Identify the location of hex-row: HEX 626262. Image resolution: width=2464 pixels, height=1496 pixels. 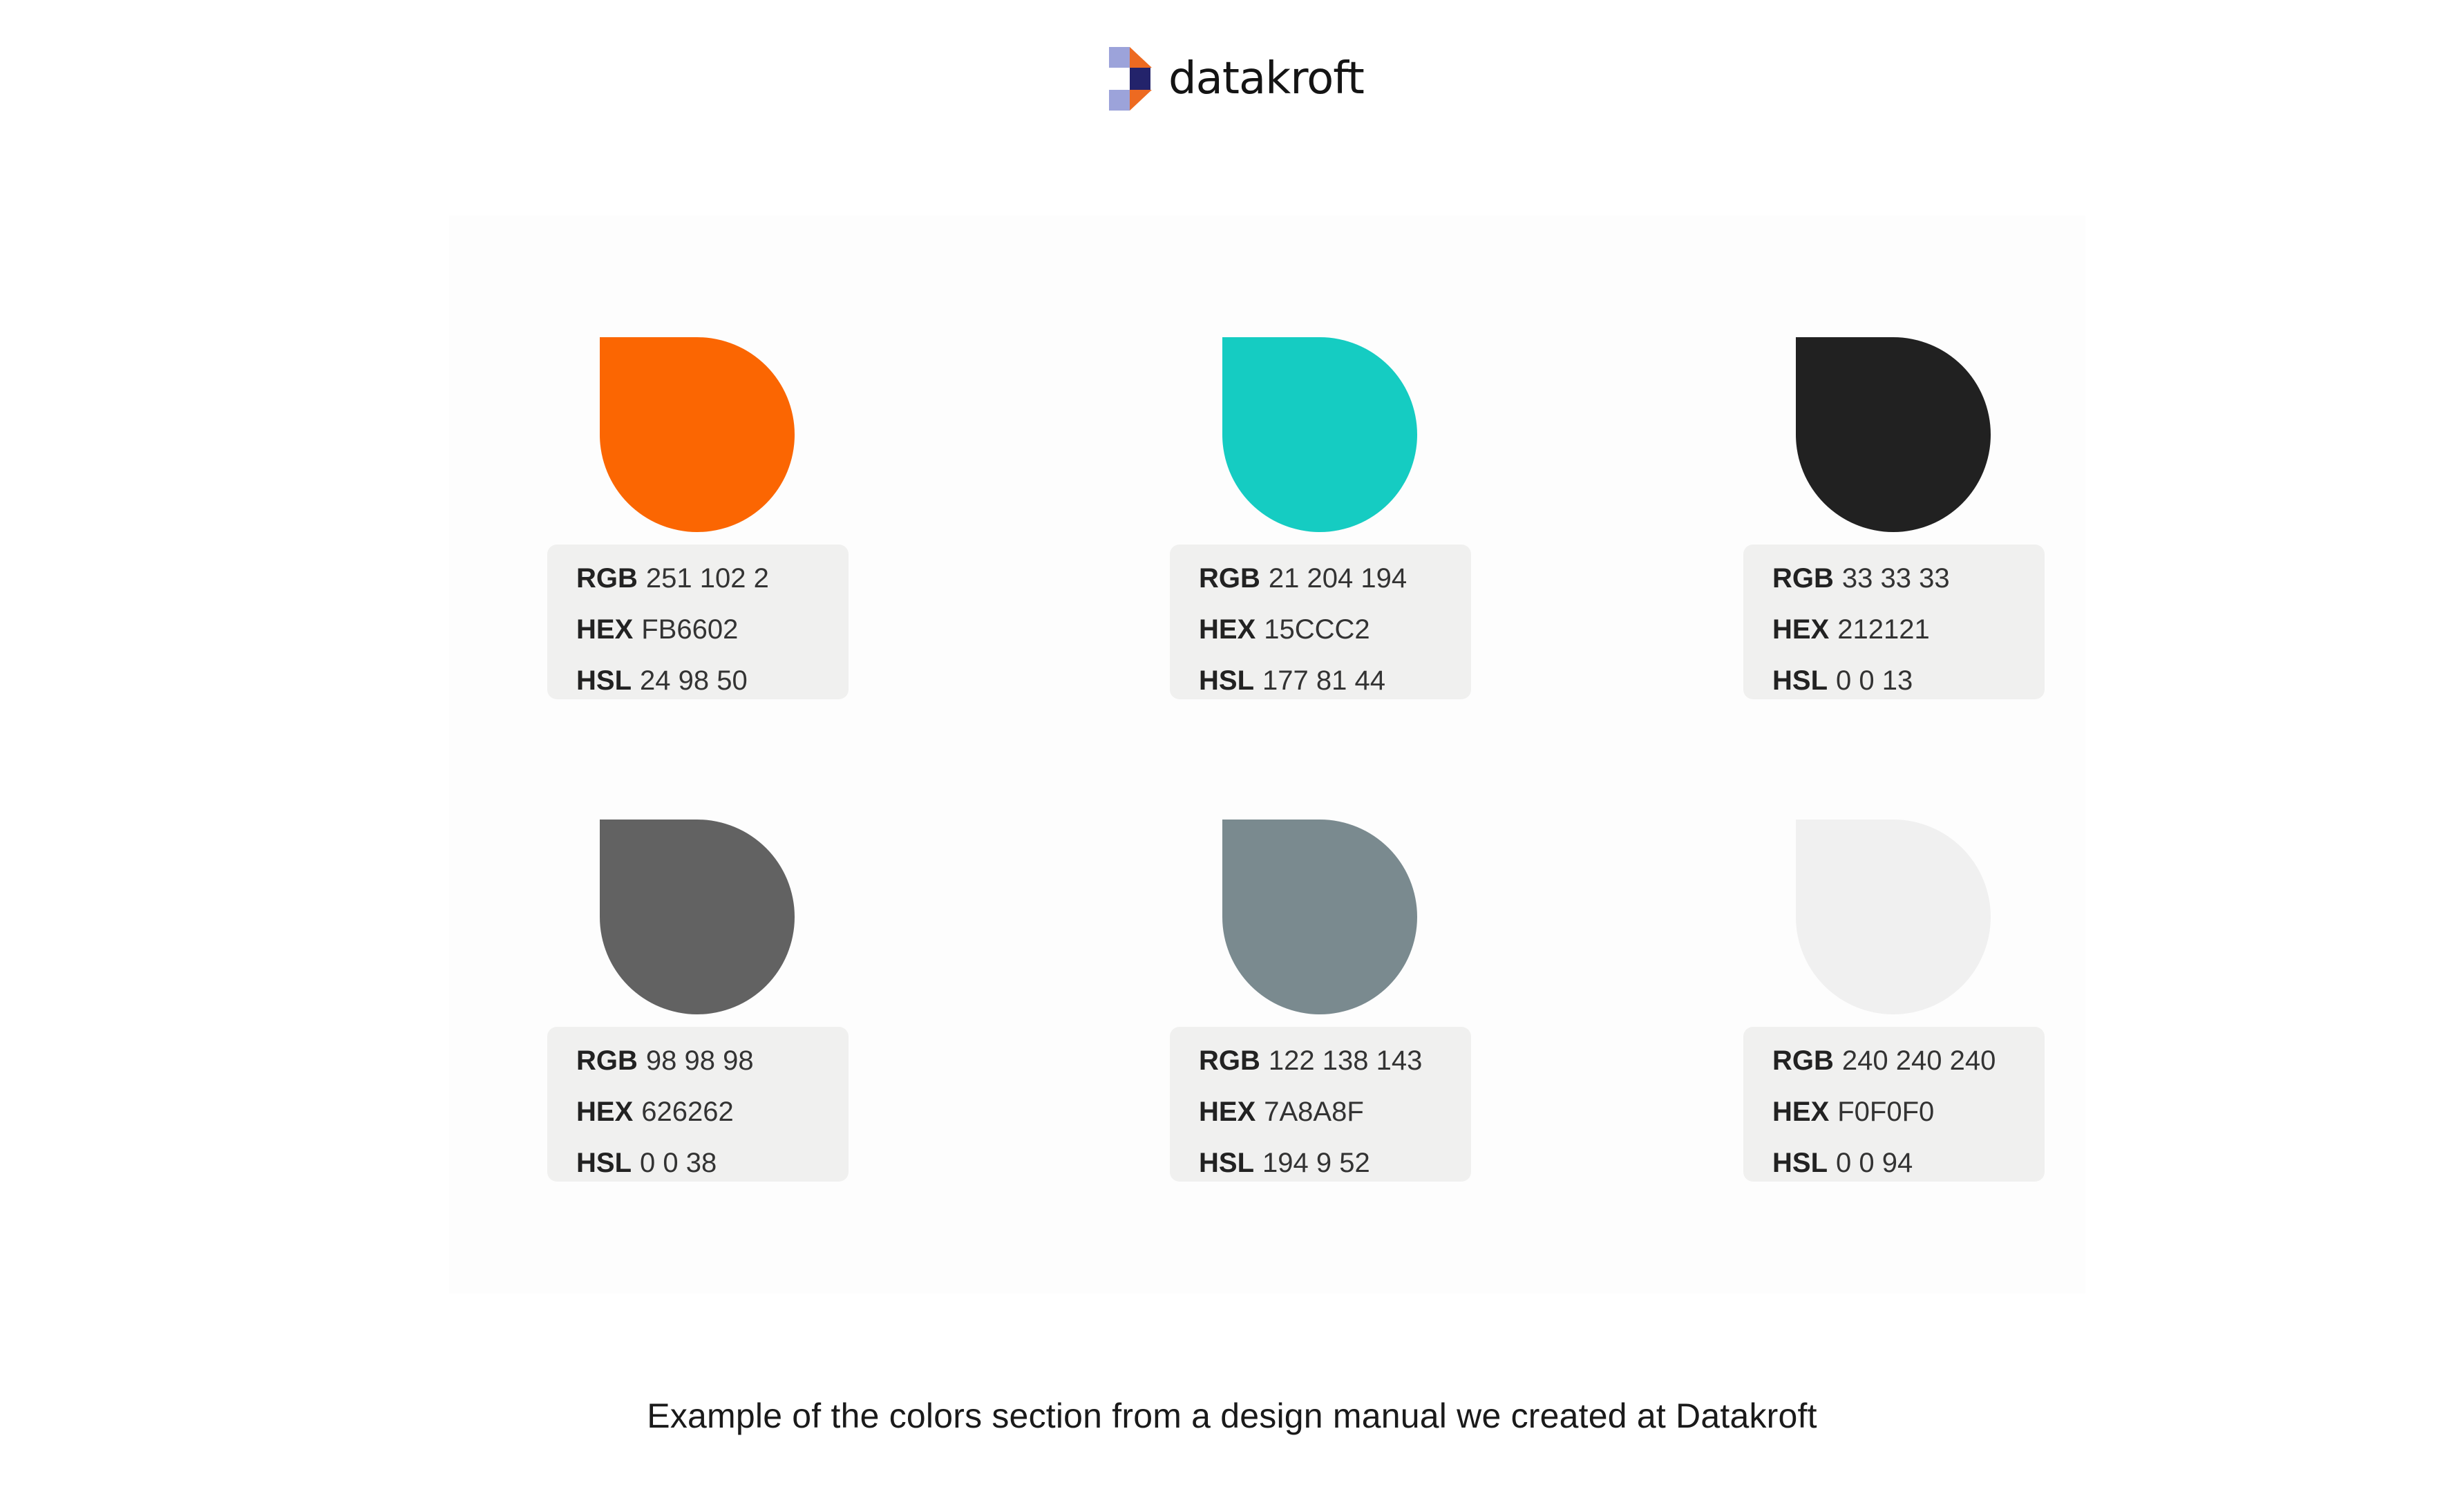
(655, 1111).